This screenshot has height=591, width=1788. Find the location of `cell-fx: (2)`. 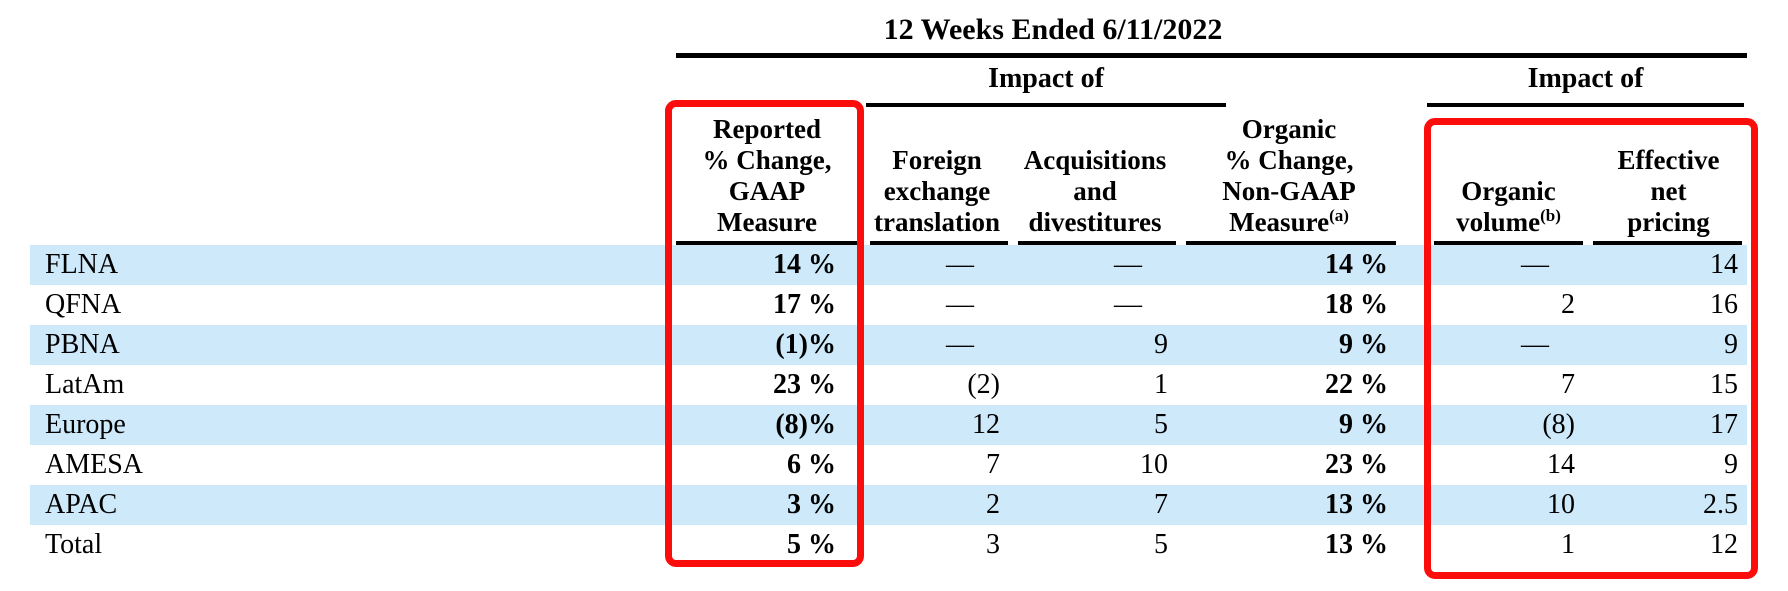

cell-fx: (2) is located at coordinates (983, 384).